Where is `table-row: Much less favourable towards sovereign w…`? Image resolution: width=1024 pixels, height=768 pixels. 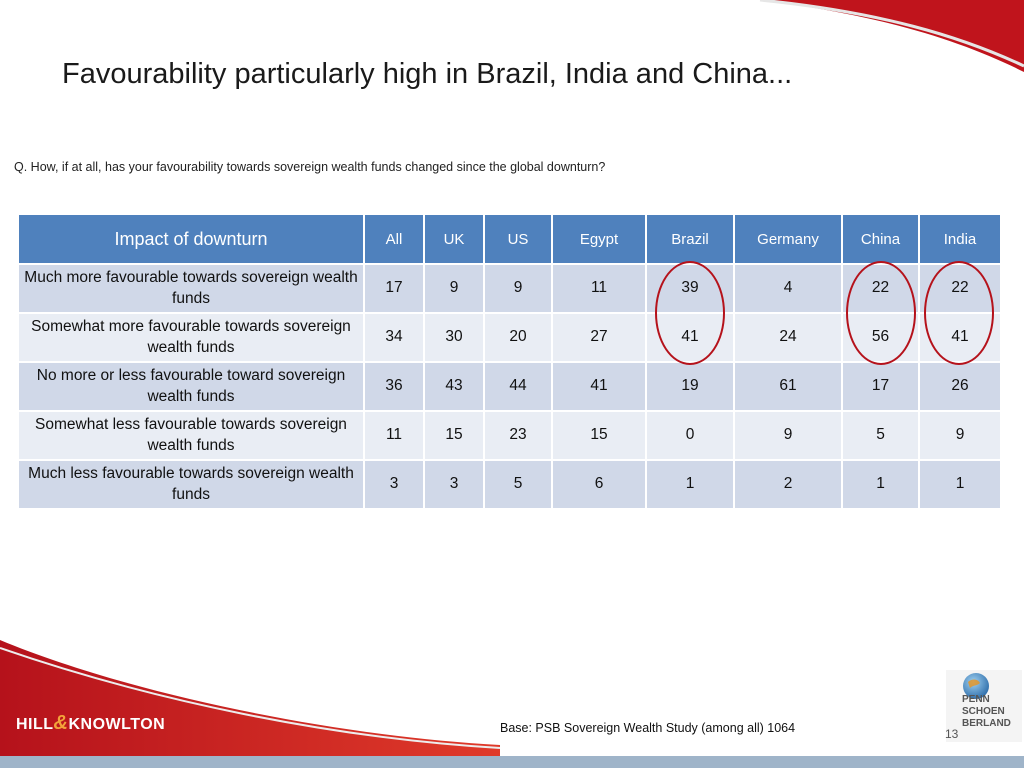
table-row: Much less favourable towards sovereign w… is located at coordinates (509, 484).